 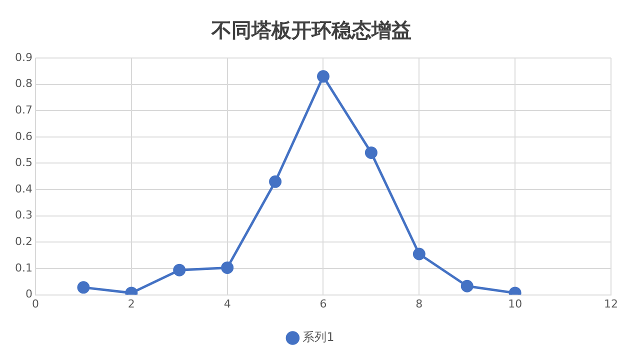 I want to click on y-tick-label: 0.5, so click(x=23, y=163).